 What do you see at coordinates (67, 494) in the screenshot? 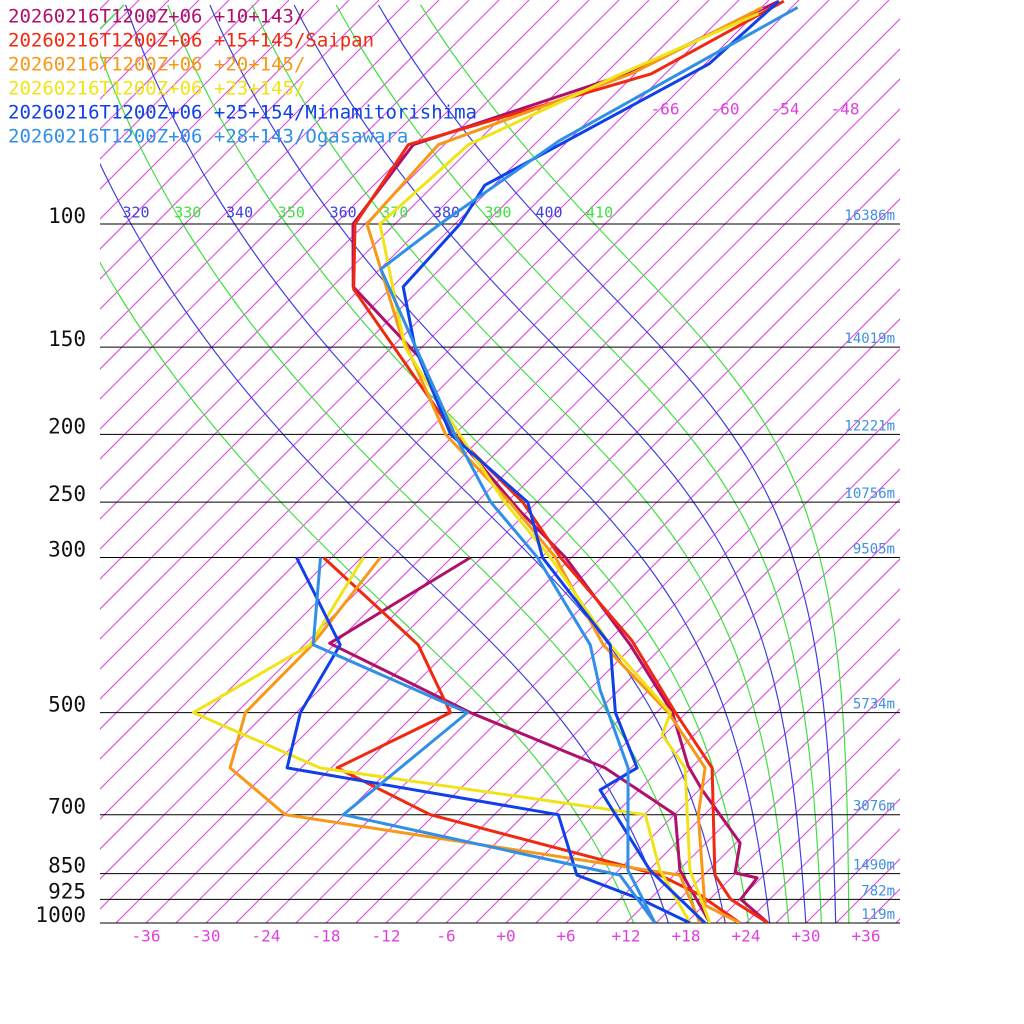
I see `pressure-label: 250` at bounding box center [67, 494].